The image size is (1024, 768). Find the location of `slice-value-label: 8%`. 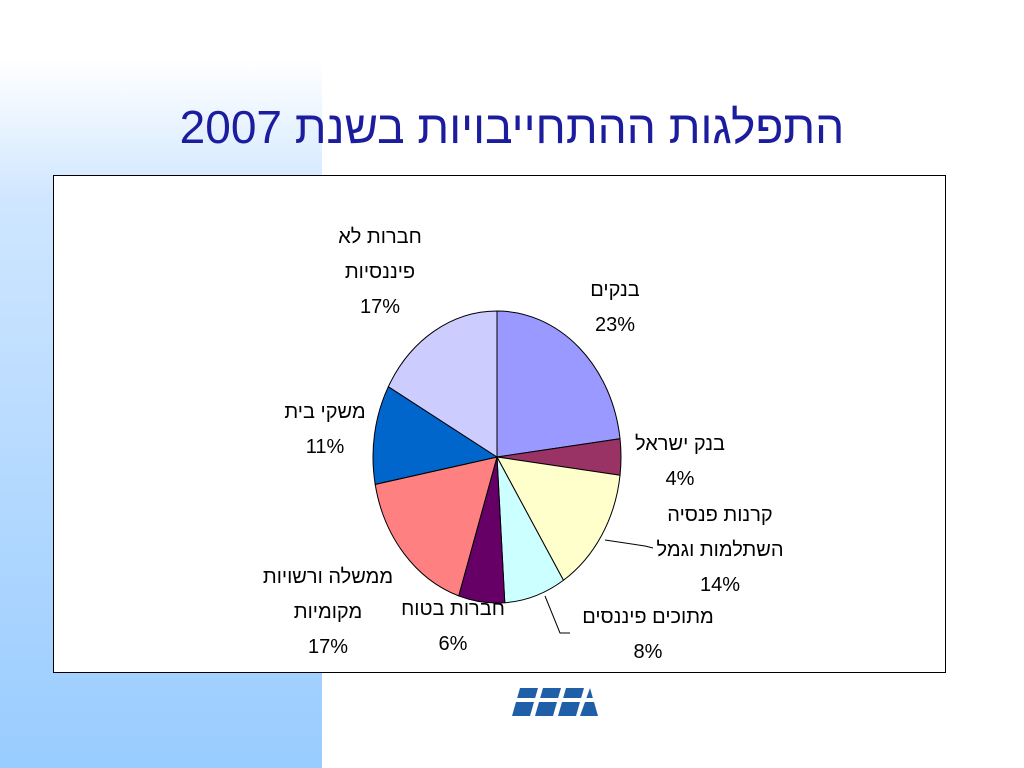

slice-value-label: 8% is located at coordinates (648, 652).